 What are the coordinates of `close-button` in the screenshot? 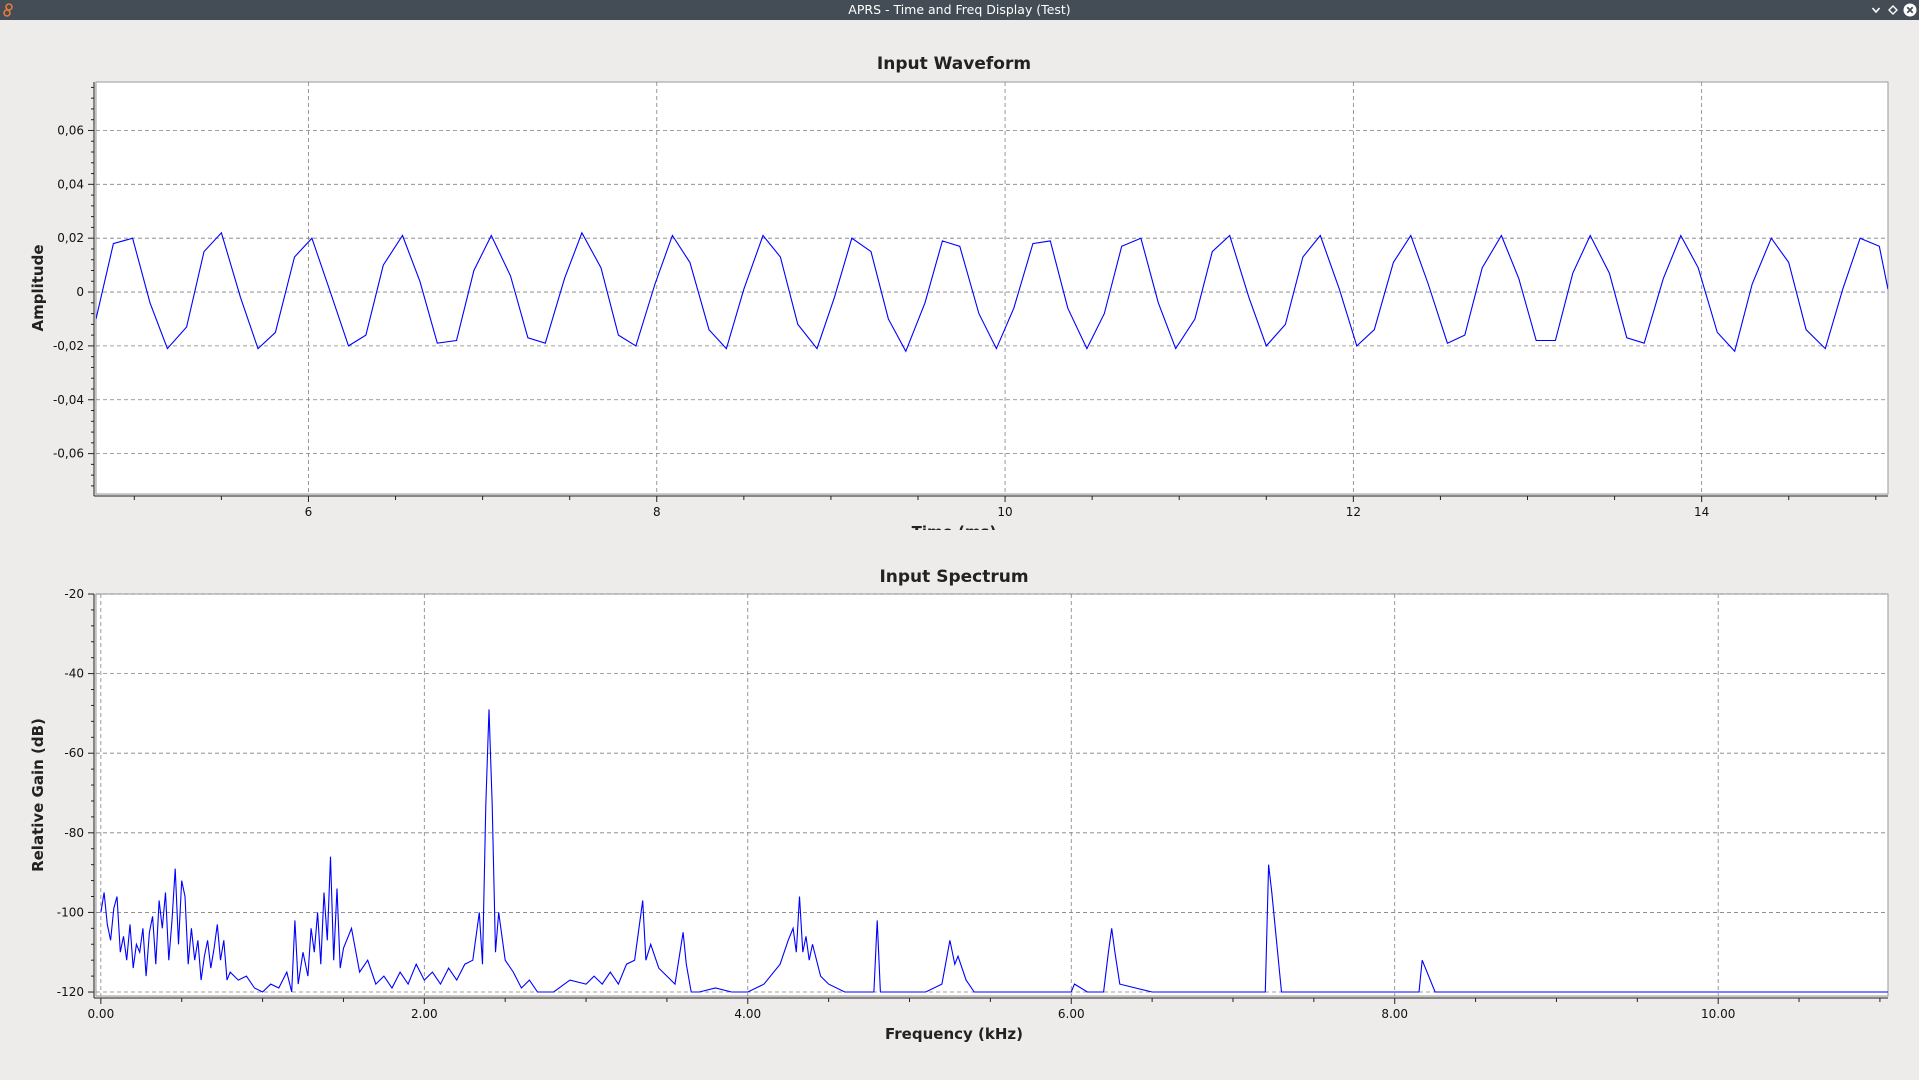 It's located at (1910, 10).